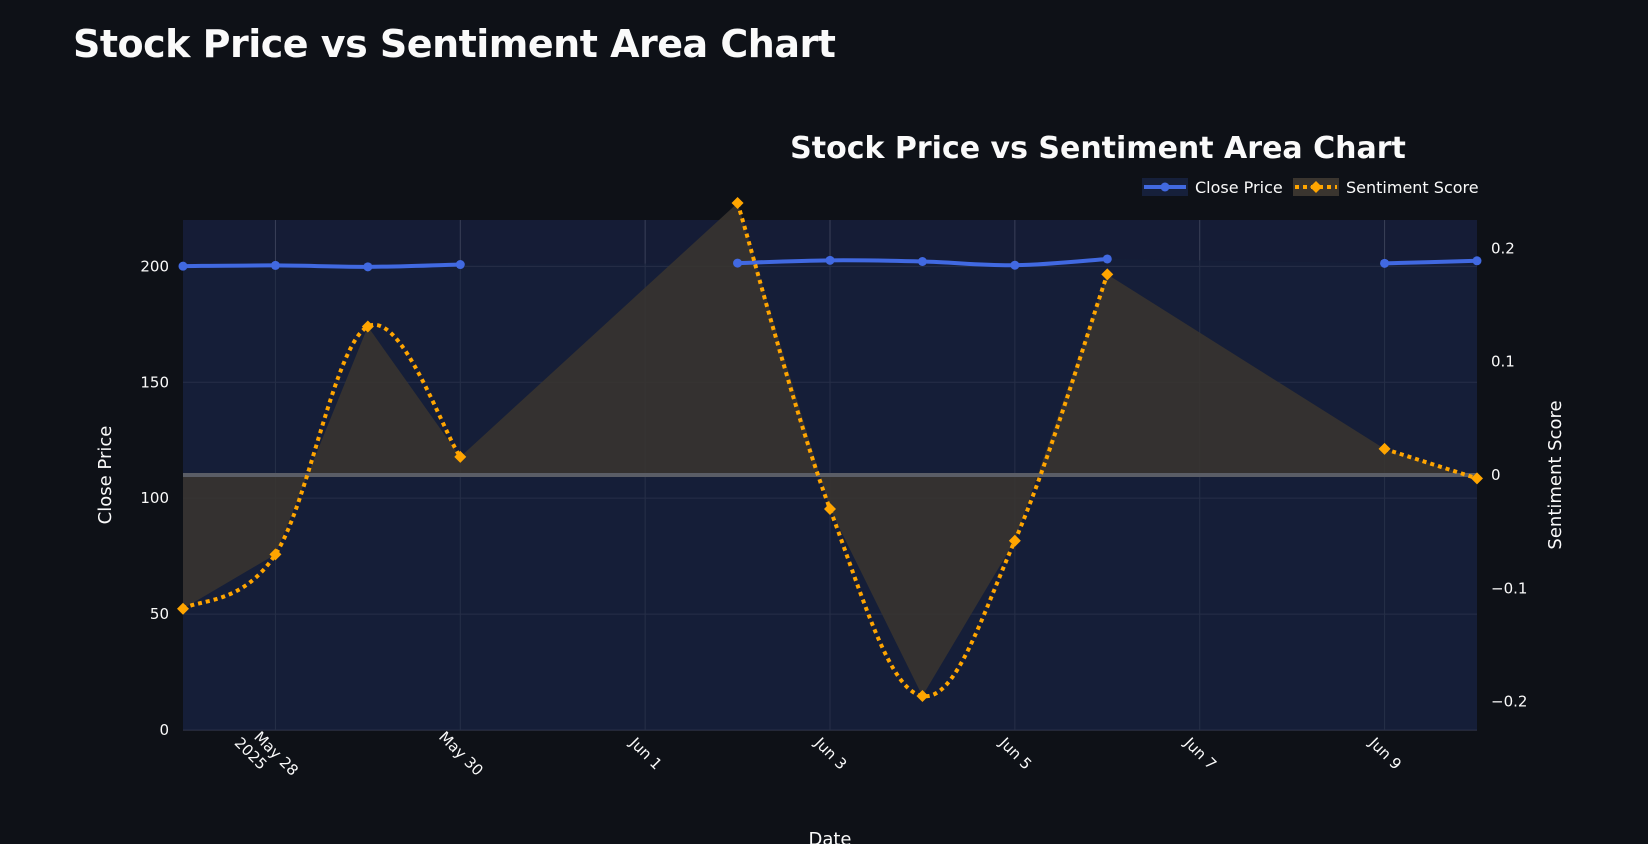 The width and height of the screenshot is (1648, 844). What do you see at coordinates (1239, 187) in the screenshot?
I see `legend-label: Close Price` at bounding box center [1239, 187].